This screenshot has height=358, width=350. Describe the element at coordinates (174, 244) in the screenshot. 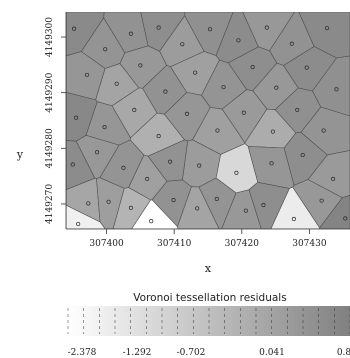

I see `x-tick-label: 307410` at that location.